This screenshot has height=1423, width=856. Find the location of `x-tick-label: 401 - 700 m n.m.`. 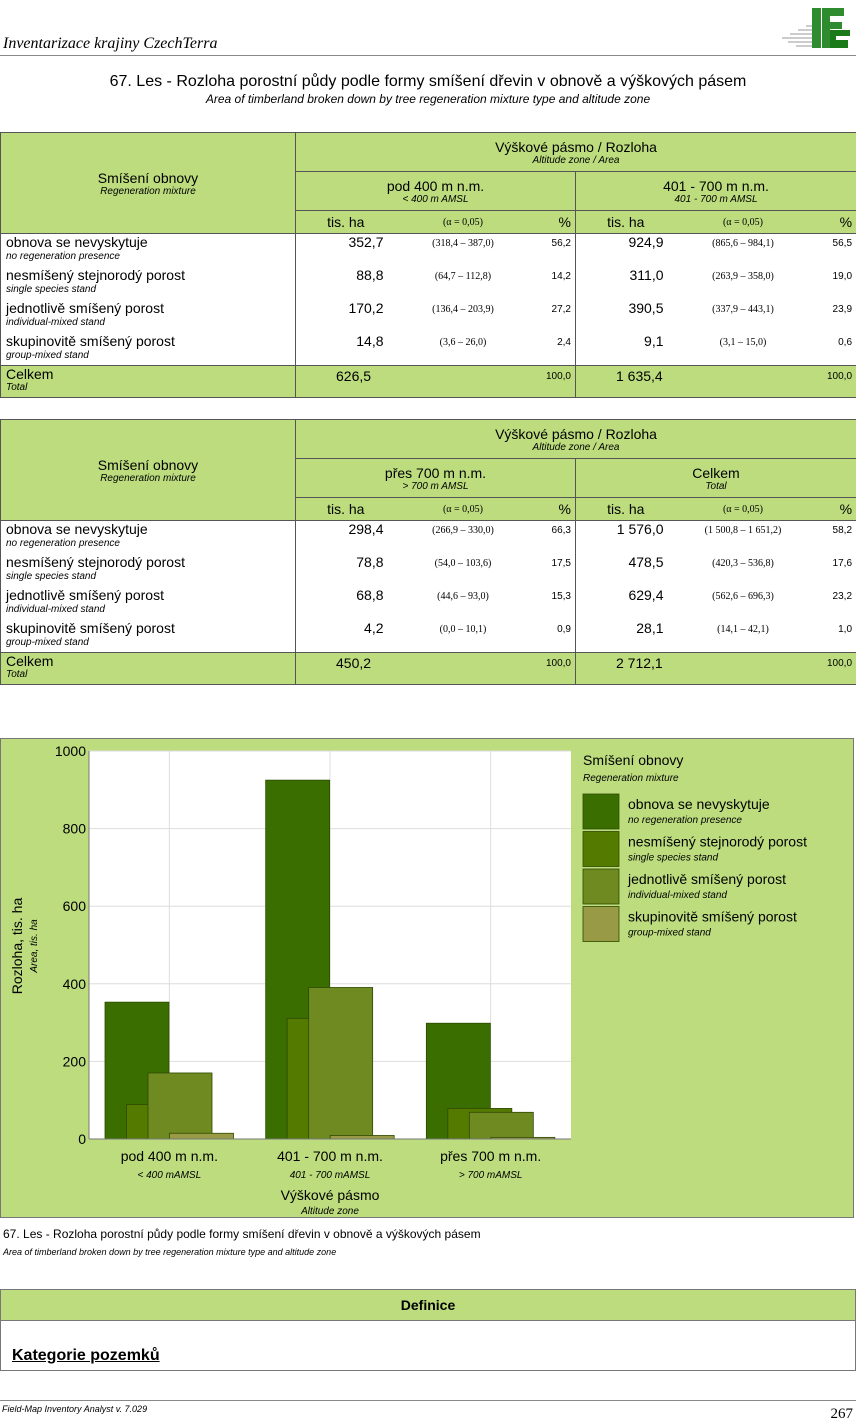

x-tick-label: 401 - 700 m n.m. is located at coordinates (330, 1156).